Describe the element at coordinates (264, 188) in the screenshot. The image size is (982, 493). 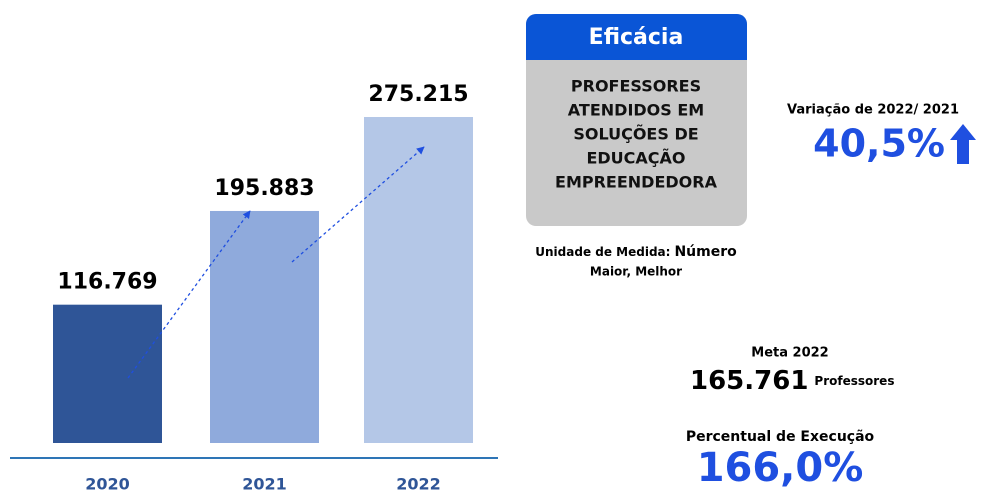
I see `value-label: 195.883` at that location.